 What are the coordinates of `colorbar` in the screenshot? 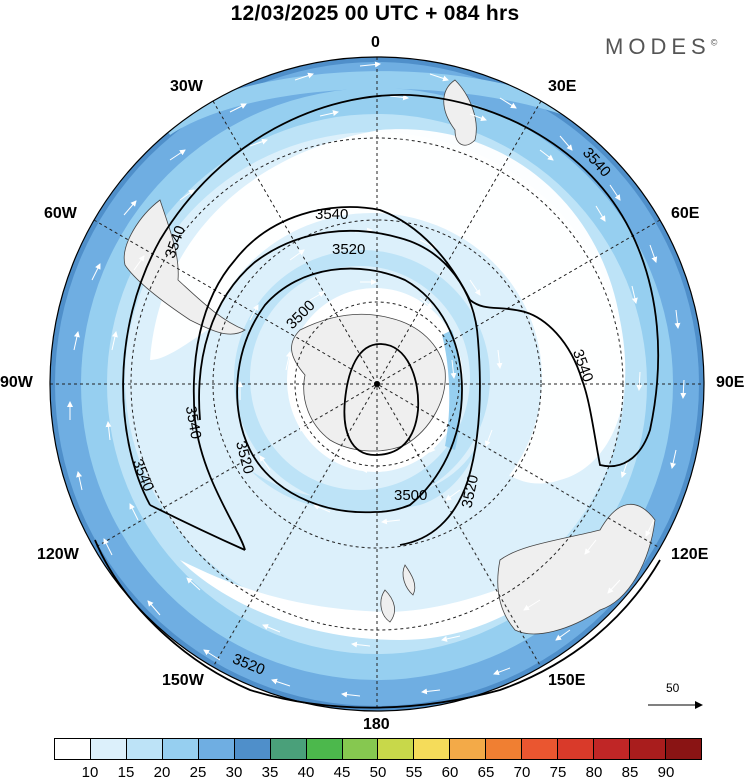 It's located at (378, 749).